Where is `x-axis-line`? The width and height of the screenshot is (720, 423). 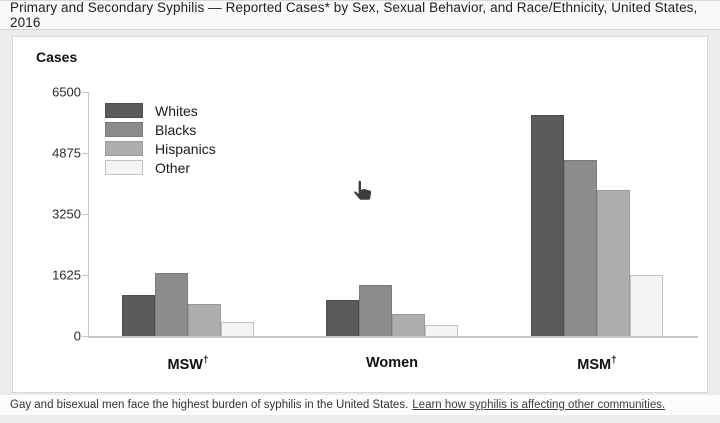 x-axis-line is located at coordinates (393, 337).